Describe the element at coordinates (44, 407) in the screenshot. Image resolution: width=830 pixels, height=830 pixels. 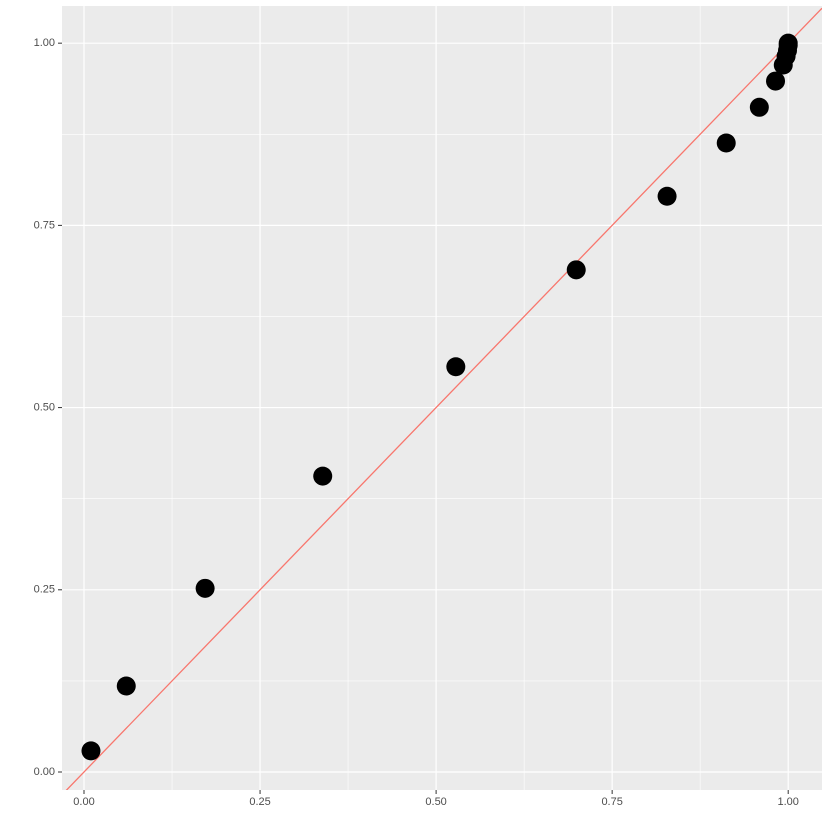
I see `y-tick-label: 0.50` at that location.